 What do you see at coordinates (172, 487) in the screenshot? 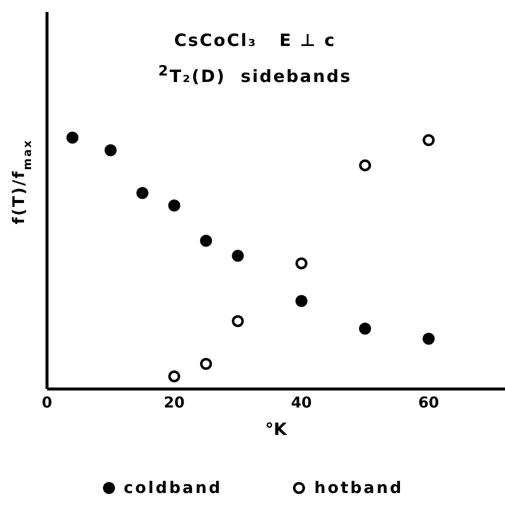
I see `legend-label: coldband` at bounding box center [172, 487].